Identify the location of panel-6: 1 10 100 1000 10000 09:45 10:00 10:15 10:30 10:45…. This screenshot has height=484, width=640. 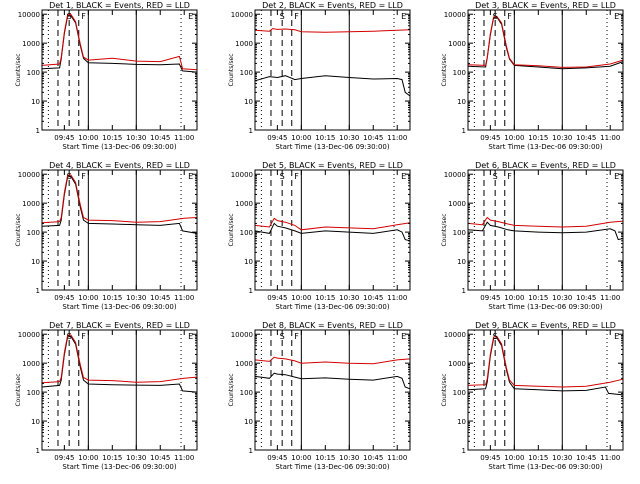
(532, 236).